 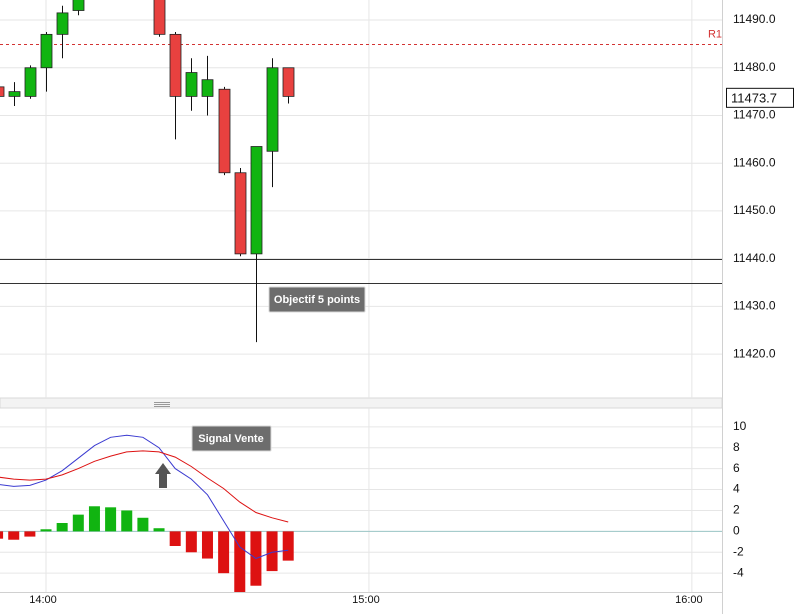 What do you see at coordinates (754, 258) in the screenshot?
I see `y-tick-label: 11440.0` at bounding box center [754, 258].